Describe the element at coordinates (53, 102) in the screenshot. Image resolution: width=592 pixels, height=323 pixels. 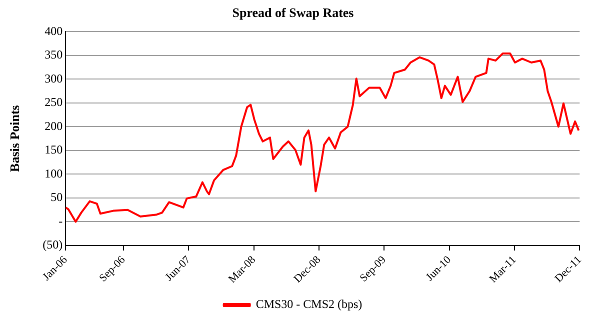
I see `y-tick-label: 250` at that location.